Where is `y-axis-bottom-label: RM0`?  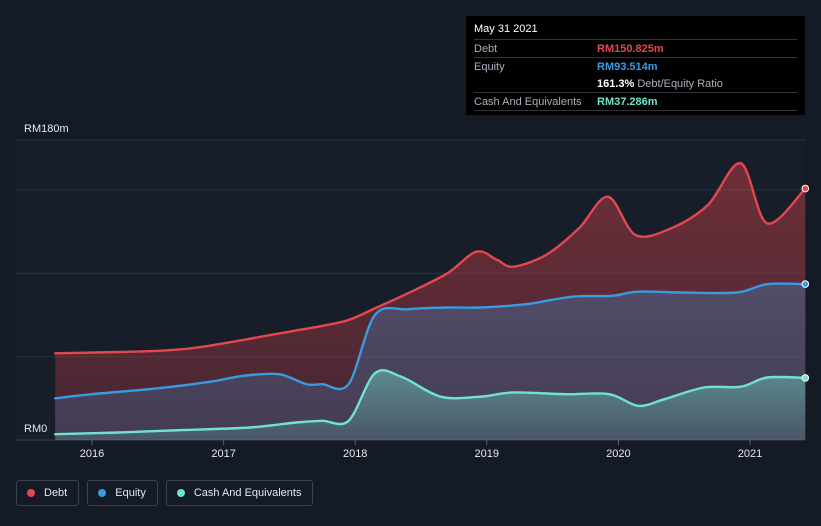
y-axis-bottom-label: RM0 is located at coordinates (35, 429).